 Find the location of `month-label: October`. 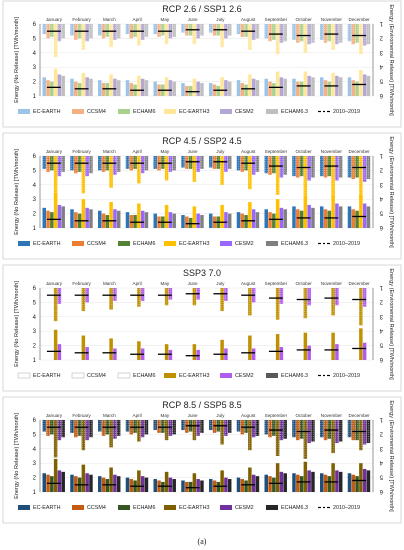

month-label: October is located at coordinates (303, 415).